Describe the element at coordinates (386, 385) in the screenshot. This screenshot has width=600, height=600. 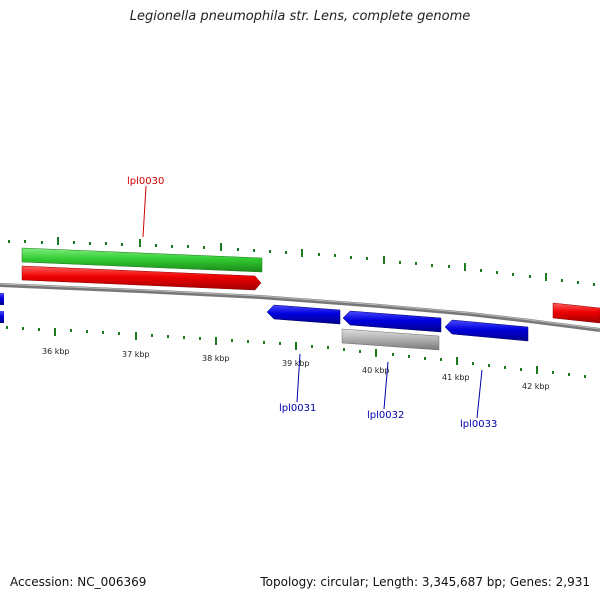
I see `leader-line-lpl0032` at that location.